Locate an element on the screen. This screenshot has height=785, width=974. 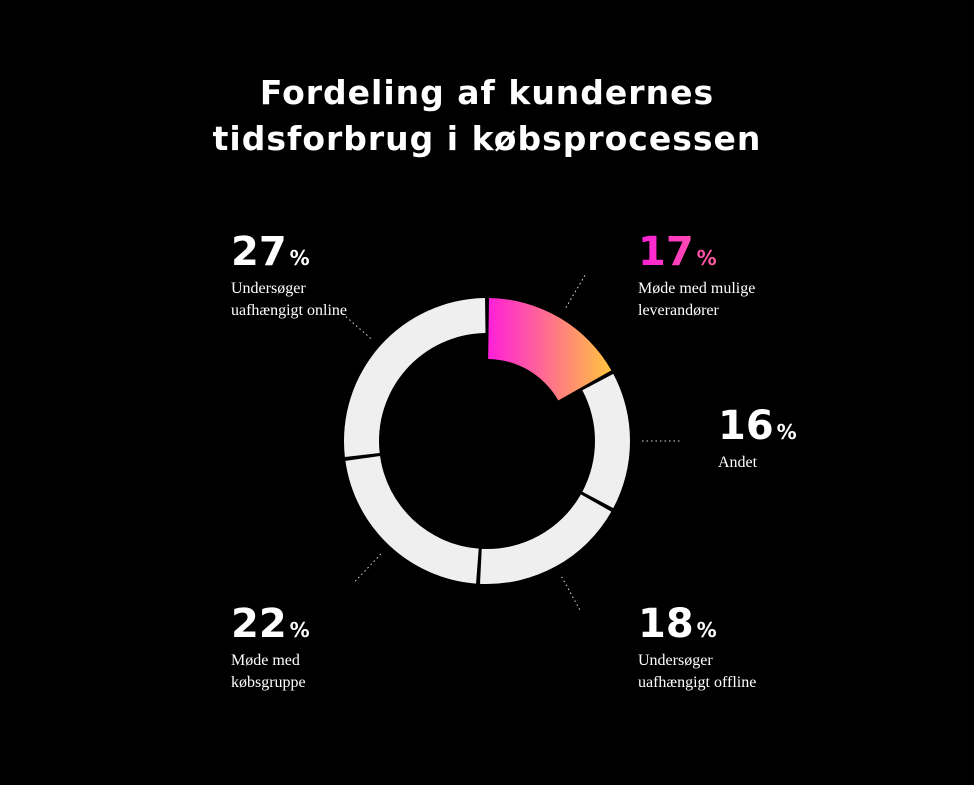
slice-label-line1: Møde med is located at coordinates (265, 660).